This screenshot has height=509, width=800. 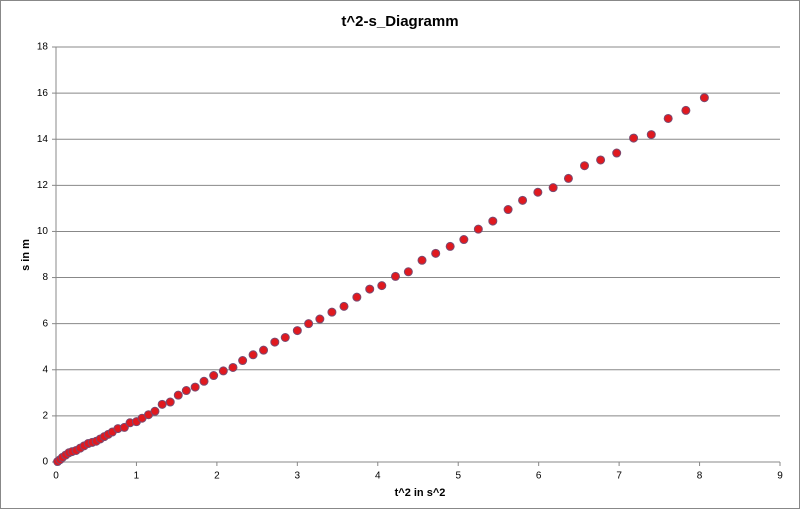 I want to click on x-tick-label: 0, so click(x=56, y=476).